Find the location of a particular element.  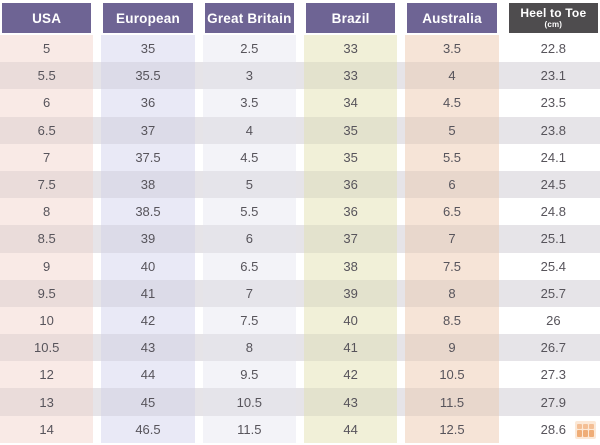

table-row: 12 44 9.5 42 10.5 27.3 is located at coordinates (300, 375).